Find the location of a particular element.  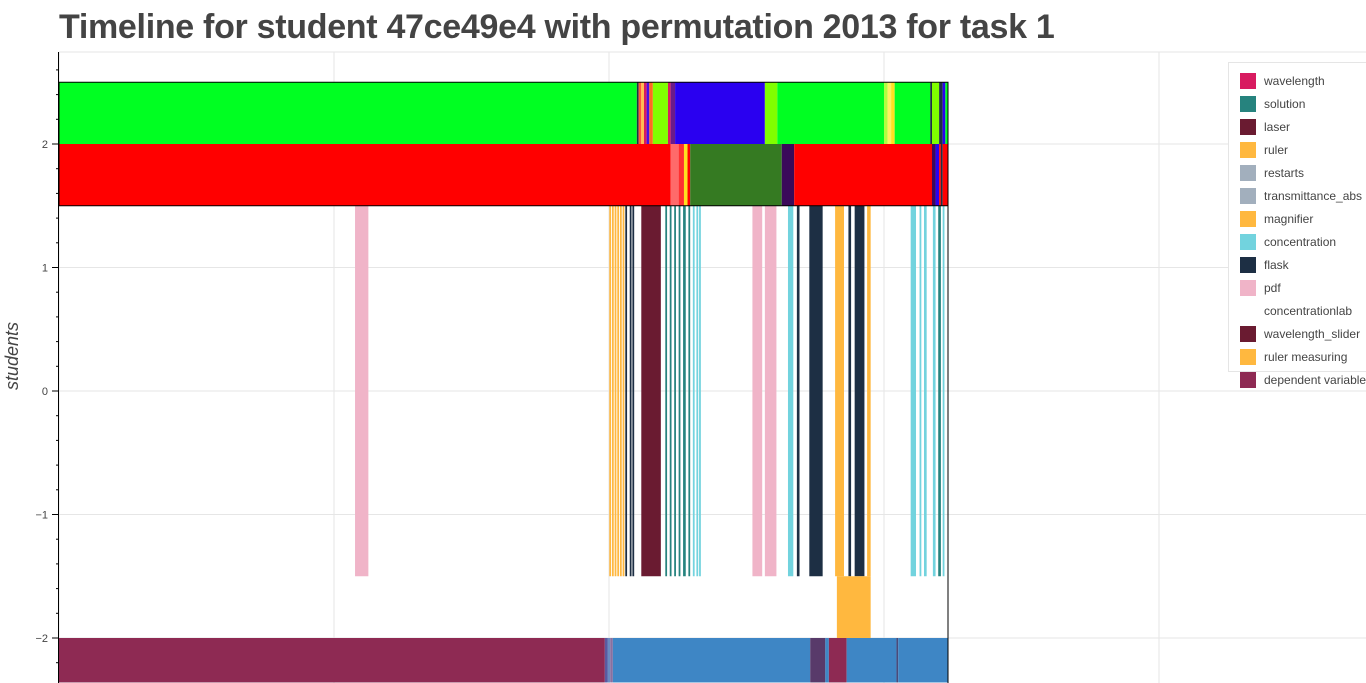

legend-item: magnifier is located at coordinates (1276, 219).